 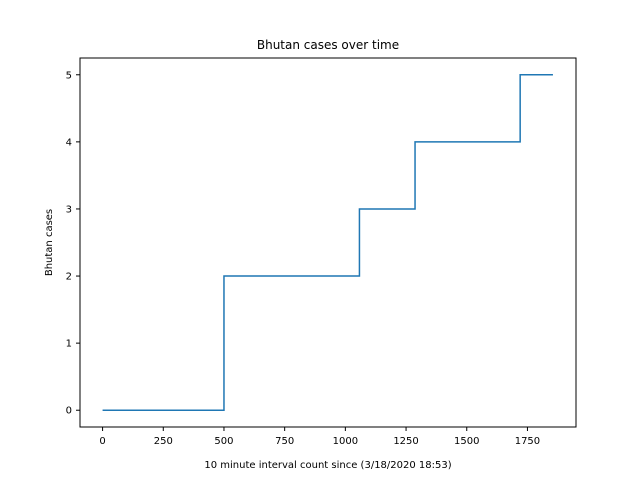 What do you see at coordinates (73, 243) in the screenshot?
I see `y-axis: 0 1 2 3 4 5` at bounding box center [73, 243].